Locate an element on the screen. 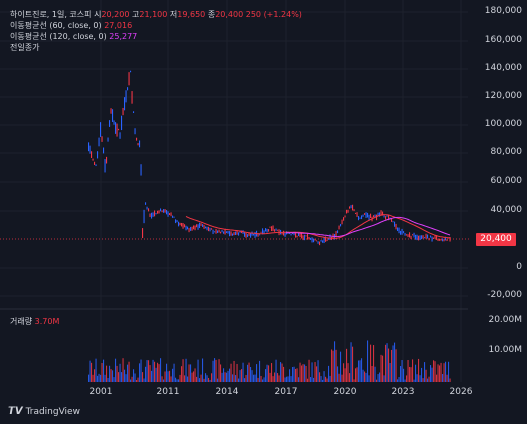 This screenshot has height=424, width=527. tradingview-logo: 𝙏𝙑 TradingView is located at coordinates (44, 411).